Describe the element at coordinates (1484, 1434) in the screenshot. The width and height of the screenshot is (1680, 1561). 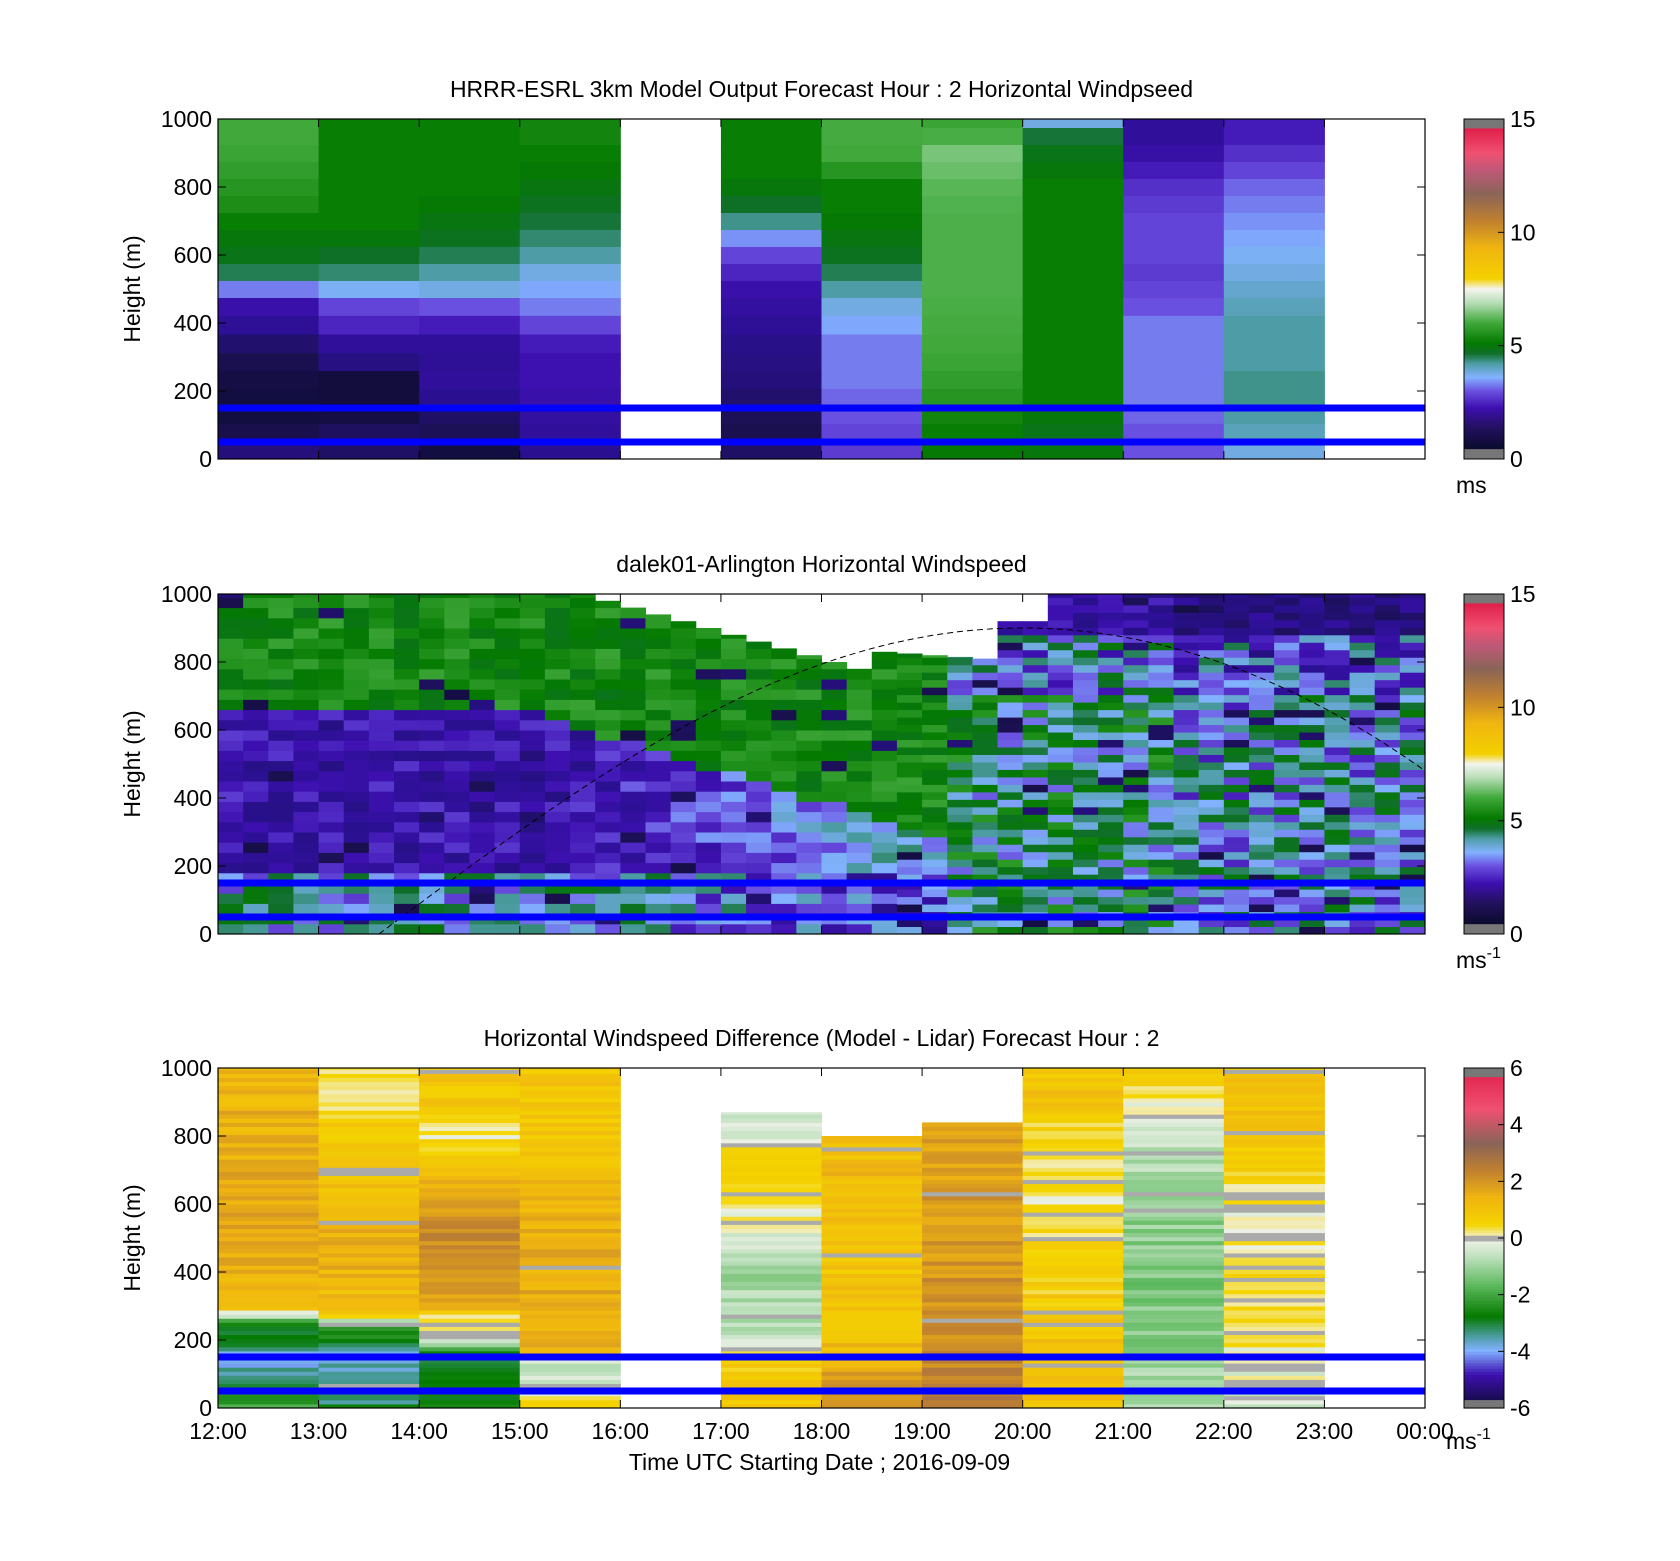
I see `colorbar-unit-exponent: -1` at that location.